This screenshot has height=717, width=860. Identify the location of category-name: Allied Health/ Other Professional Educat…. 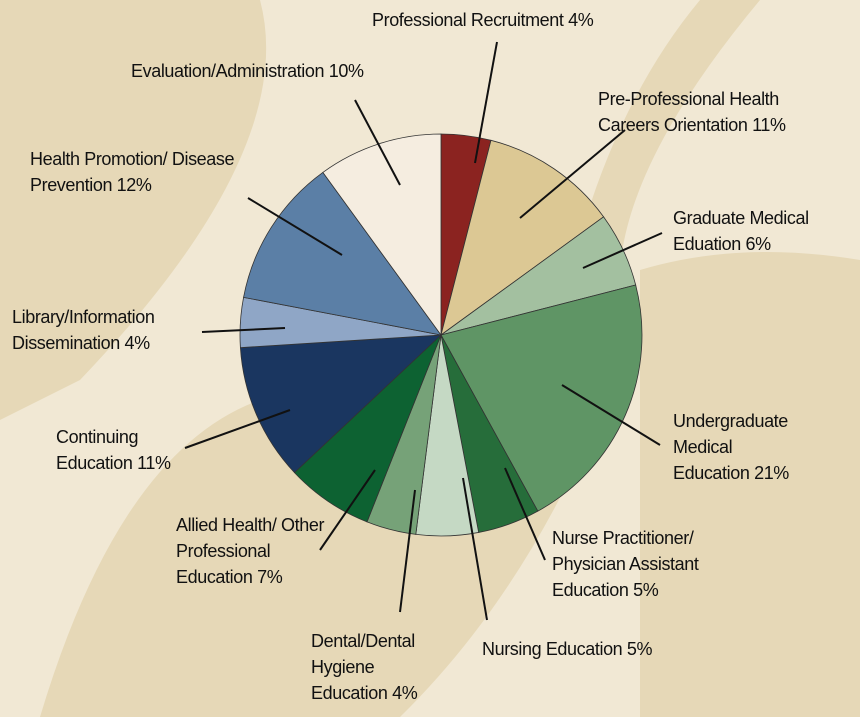
(250, 551).